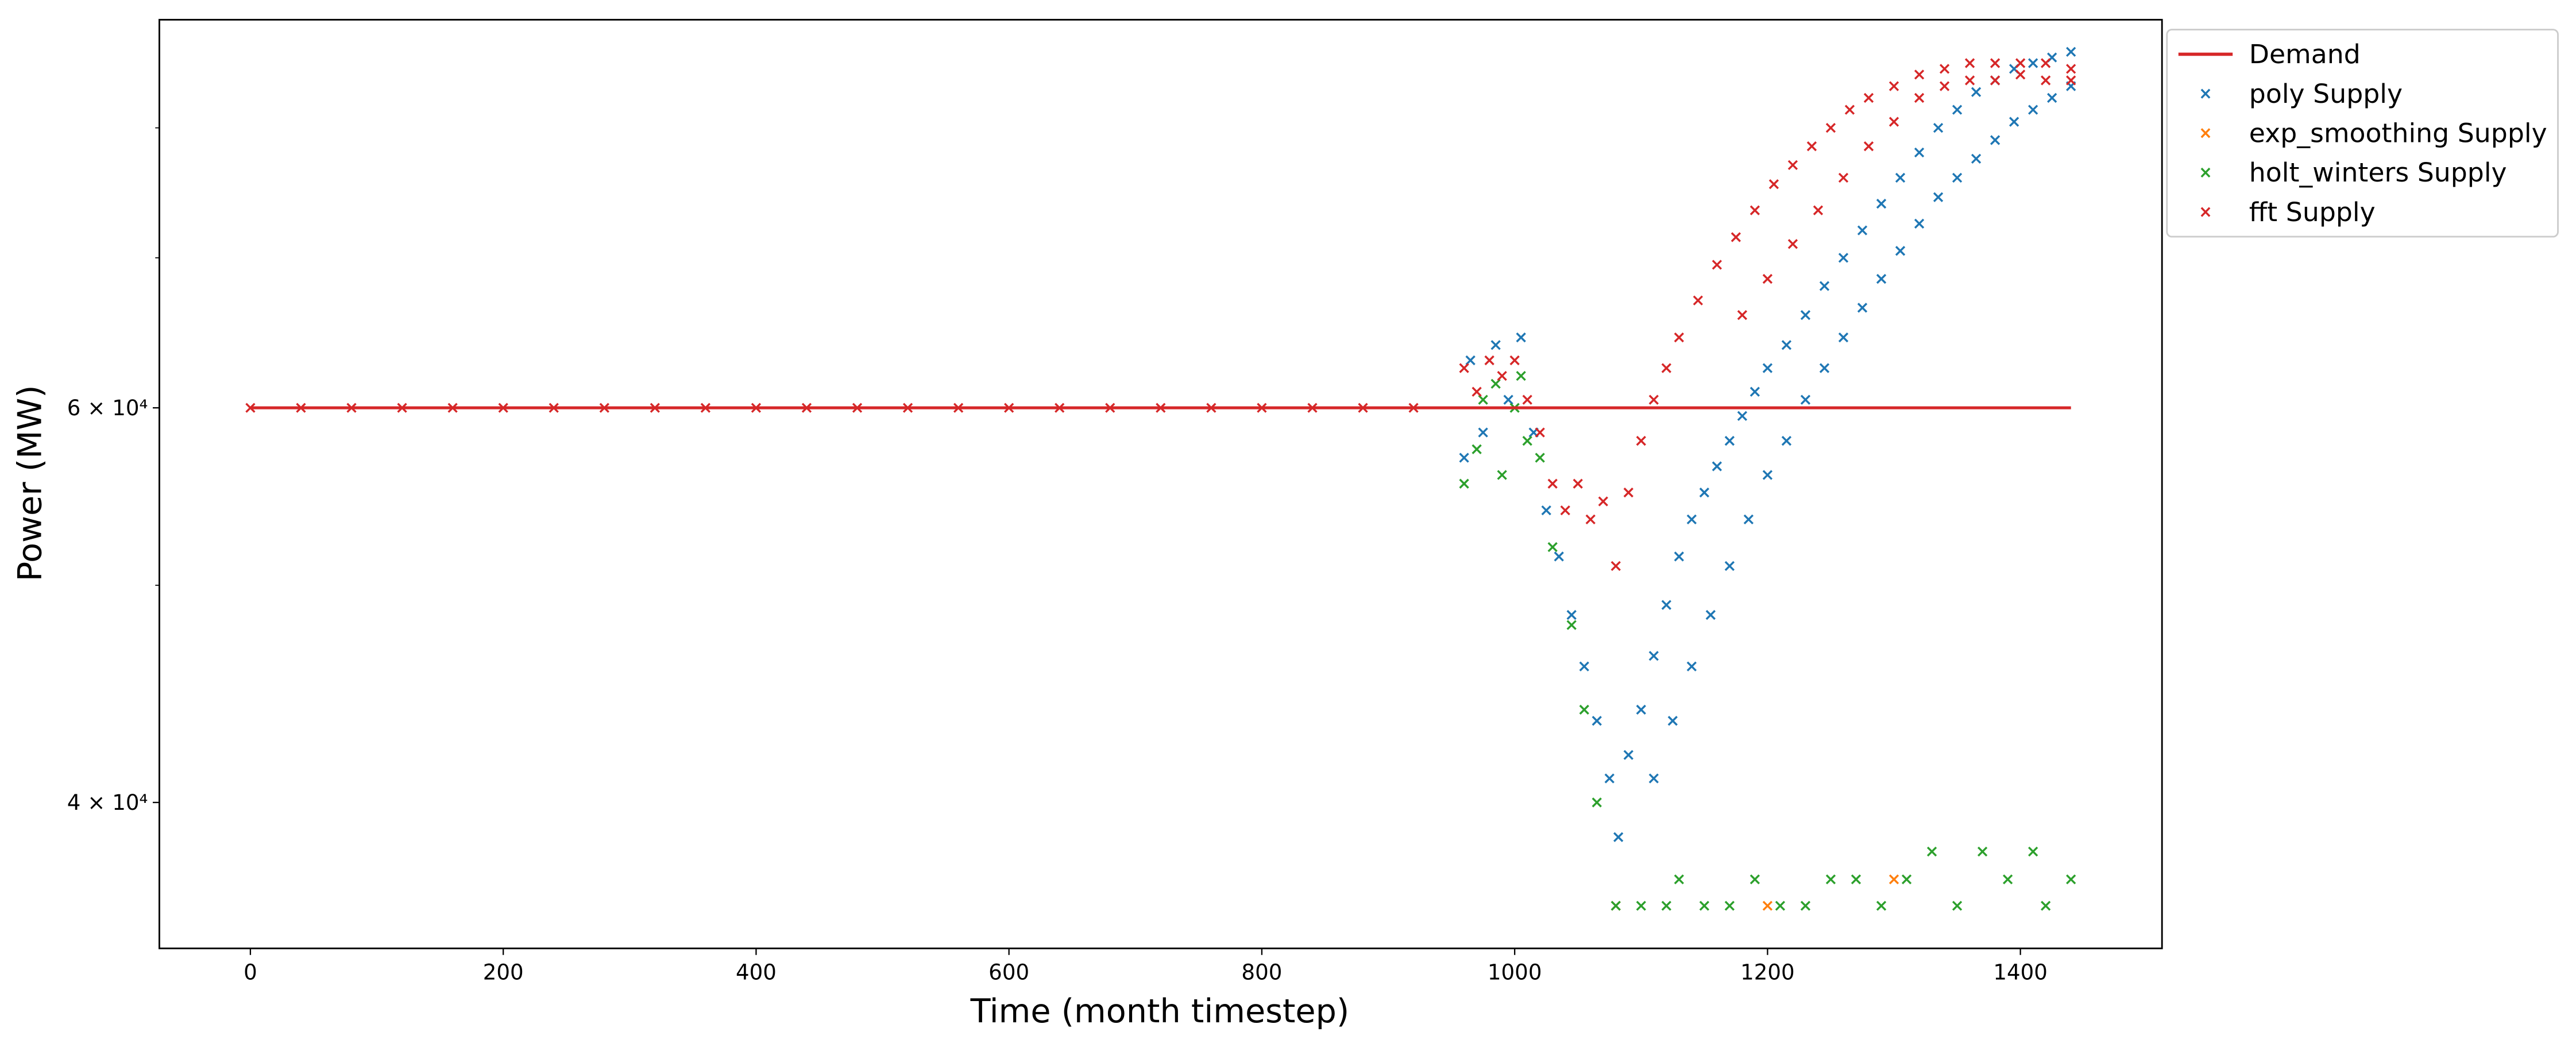 The image size is (2576, 1047). Describe the element at coordinates (1261, 972) in the screenshot. I see `x-tick-label: 800` at that location.